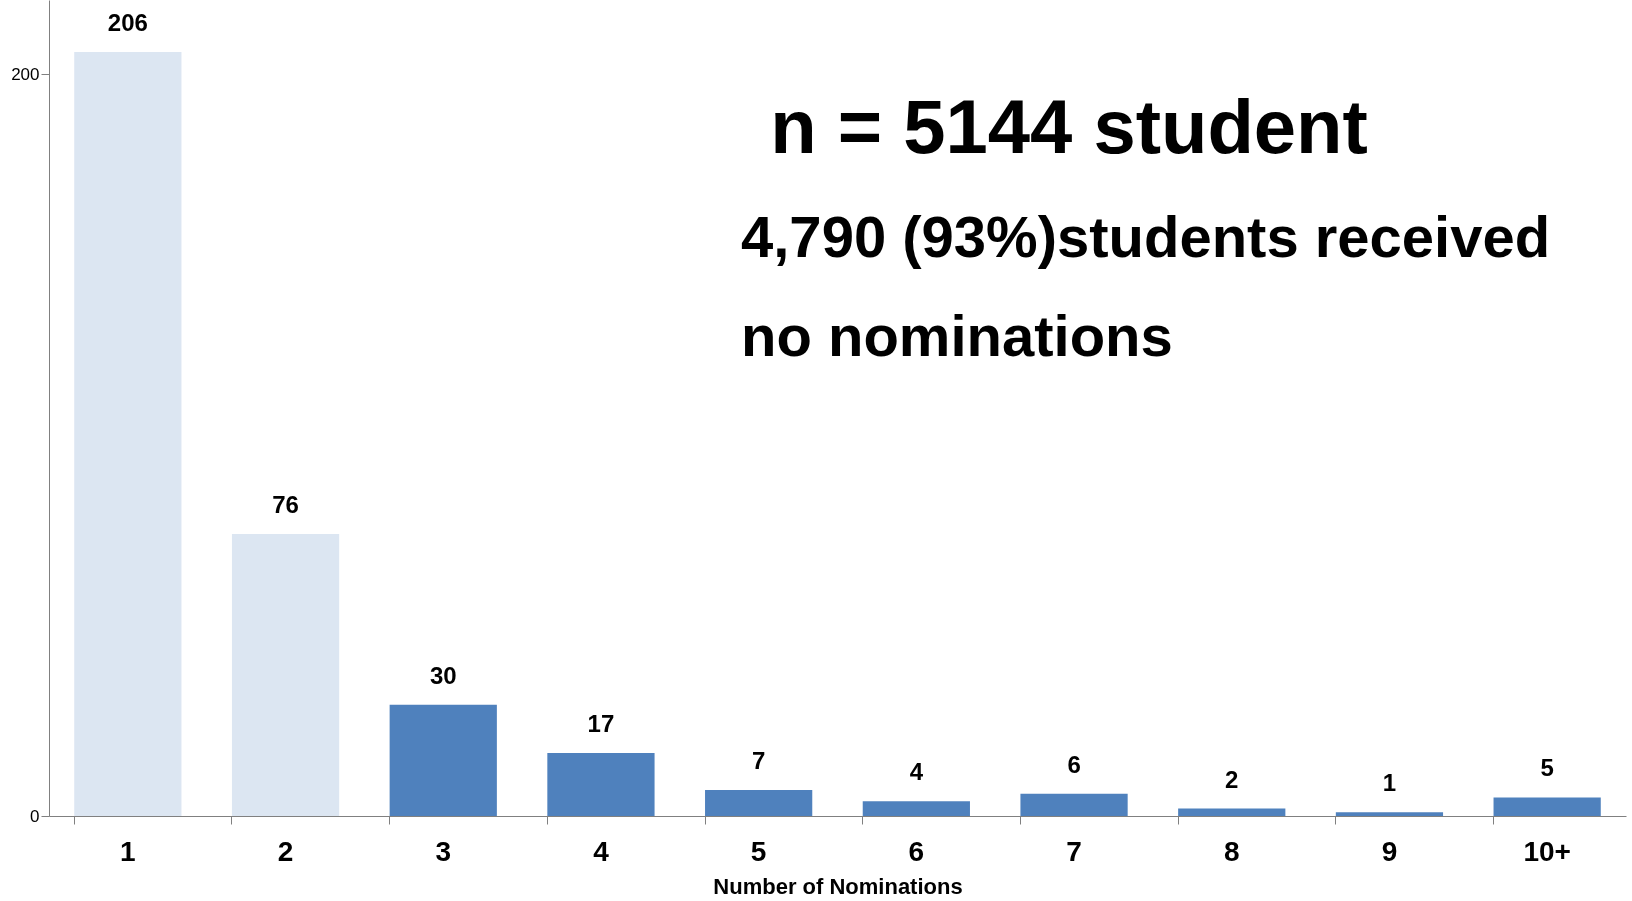 The height and width of the screenshot is (901, 1632). Describe the element at coordinates (285, 505) in the screenshot. I see `data-label: 76` at that location.